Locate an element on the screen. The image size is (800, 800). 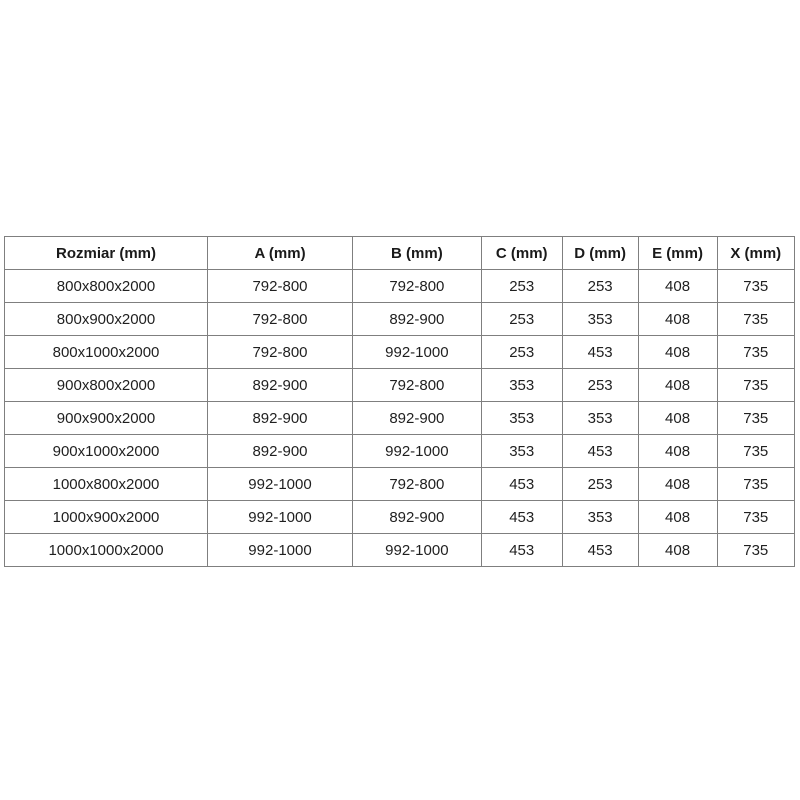
table-row: 900x900x2000 892-900 892-900 353 353 408 735 is located at coordinates (399, 418).